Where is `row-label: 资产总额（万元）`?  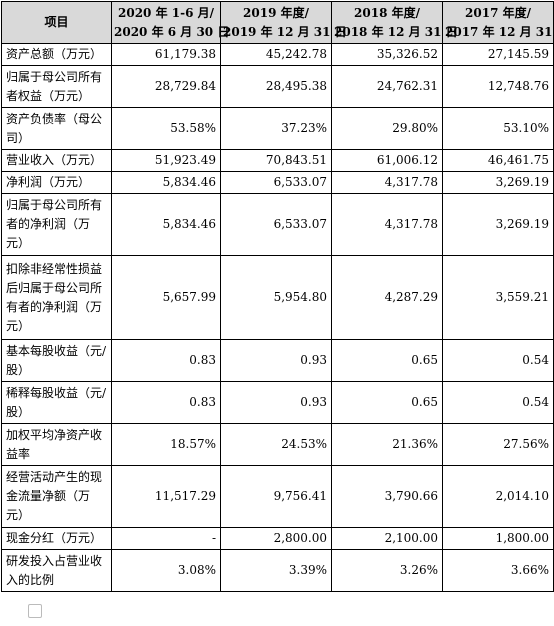 row-label: 资产总额（万元） is located at coordinates (56, 54).